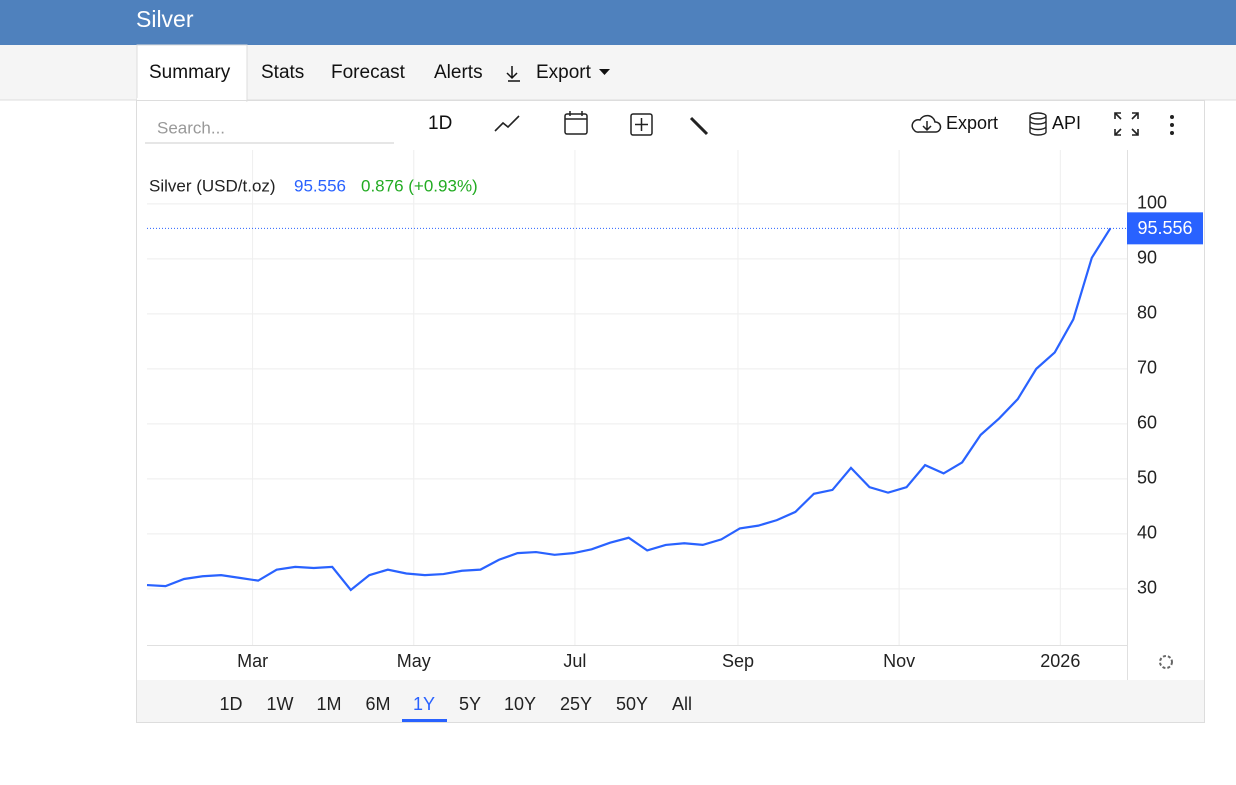 The image size is (1236, 785). I want to click on compare-plus, so click(641, 124).